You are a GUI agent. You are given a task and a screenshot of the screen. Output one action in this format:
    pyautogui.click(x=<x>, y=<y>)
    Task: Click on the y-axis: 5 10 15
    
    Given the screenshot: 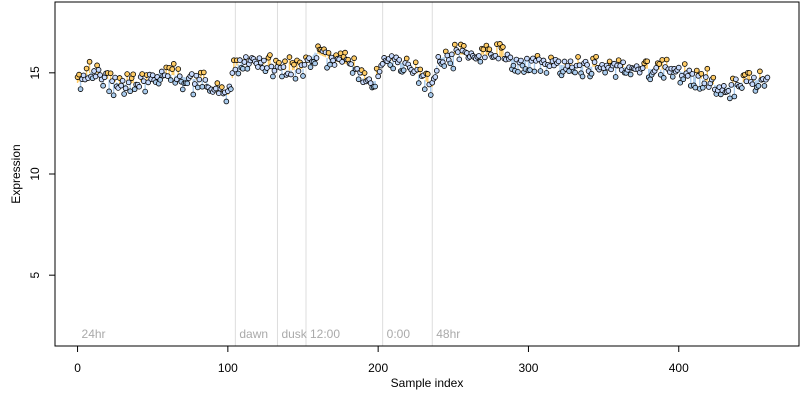 What is the action you would take?
    pyautogui.click(x=42, y=172)
    